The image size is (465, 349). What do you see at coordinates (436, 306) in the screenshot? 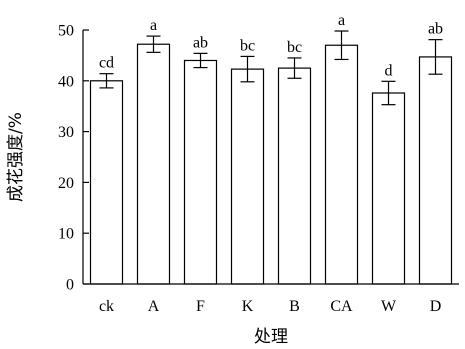
I see `x-tick-label-d: D` at bounding box center [436, 306].